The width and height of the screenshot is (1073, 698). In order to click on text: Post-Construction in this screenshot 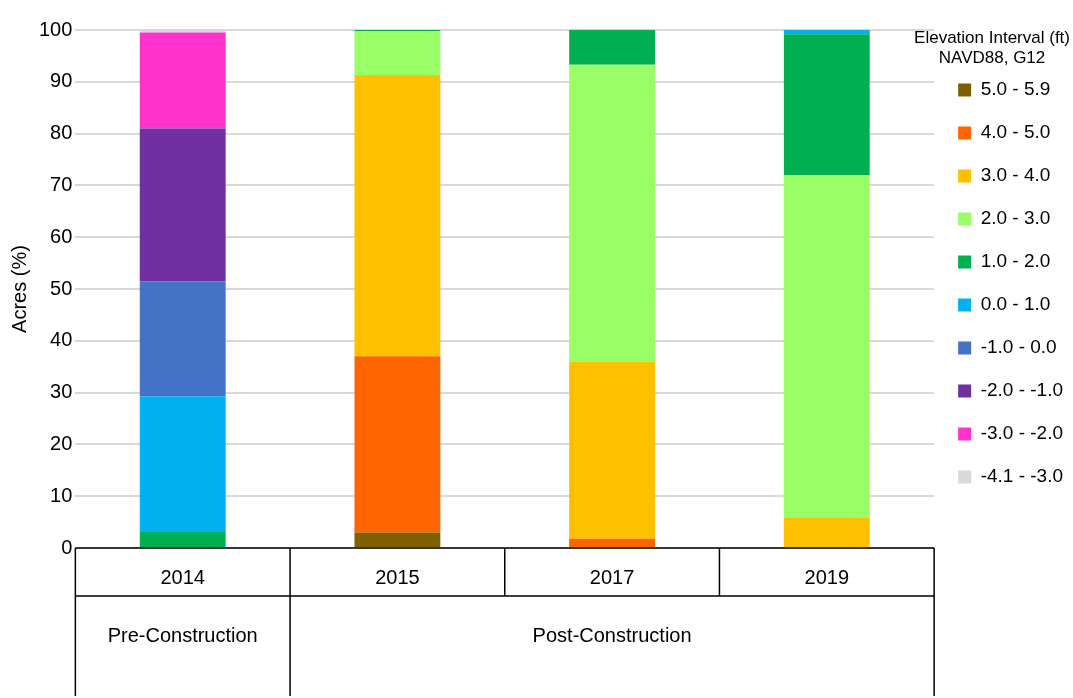, I will do `click(612, 634)`.